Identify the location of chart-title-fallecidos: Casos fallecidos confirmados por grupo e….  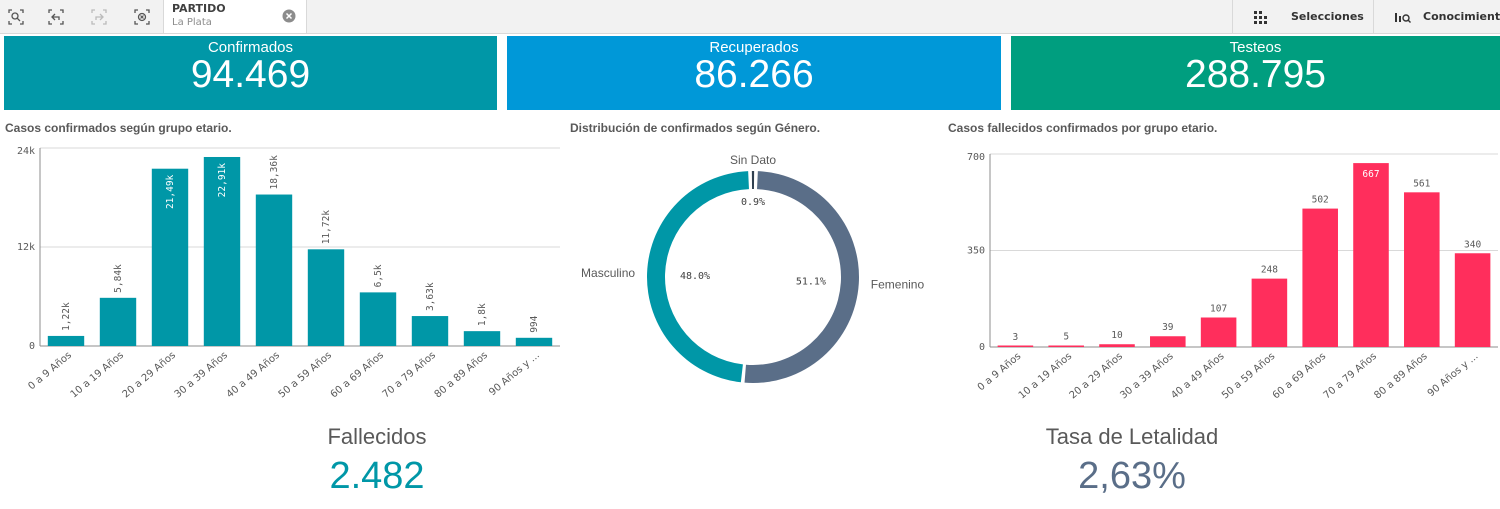
(1083, 128).